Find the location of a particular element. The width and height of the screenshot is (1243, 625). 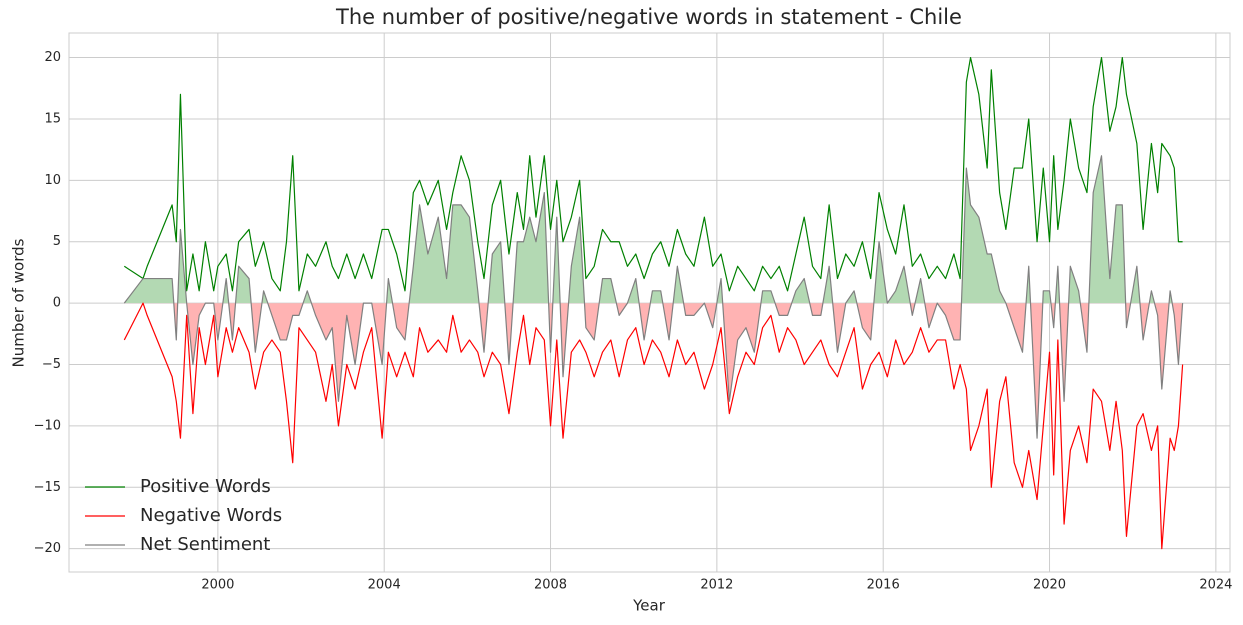

y-tick-label: 10 is located at coordinates (52, 180).